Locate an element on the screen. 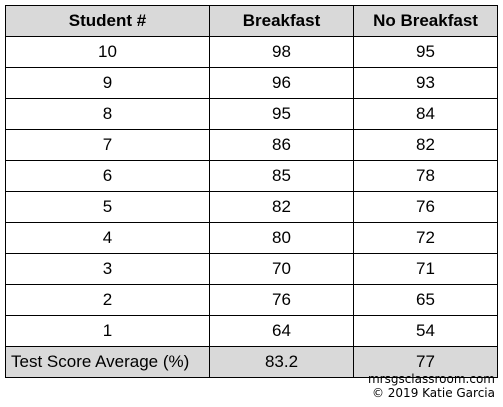 The width and height of the screenshot is (503, 407). average-label-cell: Test Score Average (%) is located at coordinates (108, 362).